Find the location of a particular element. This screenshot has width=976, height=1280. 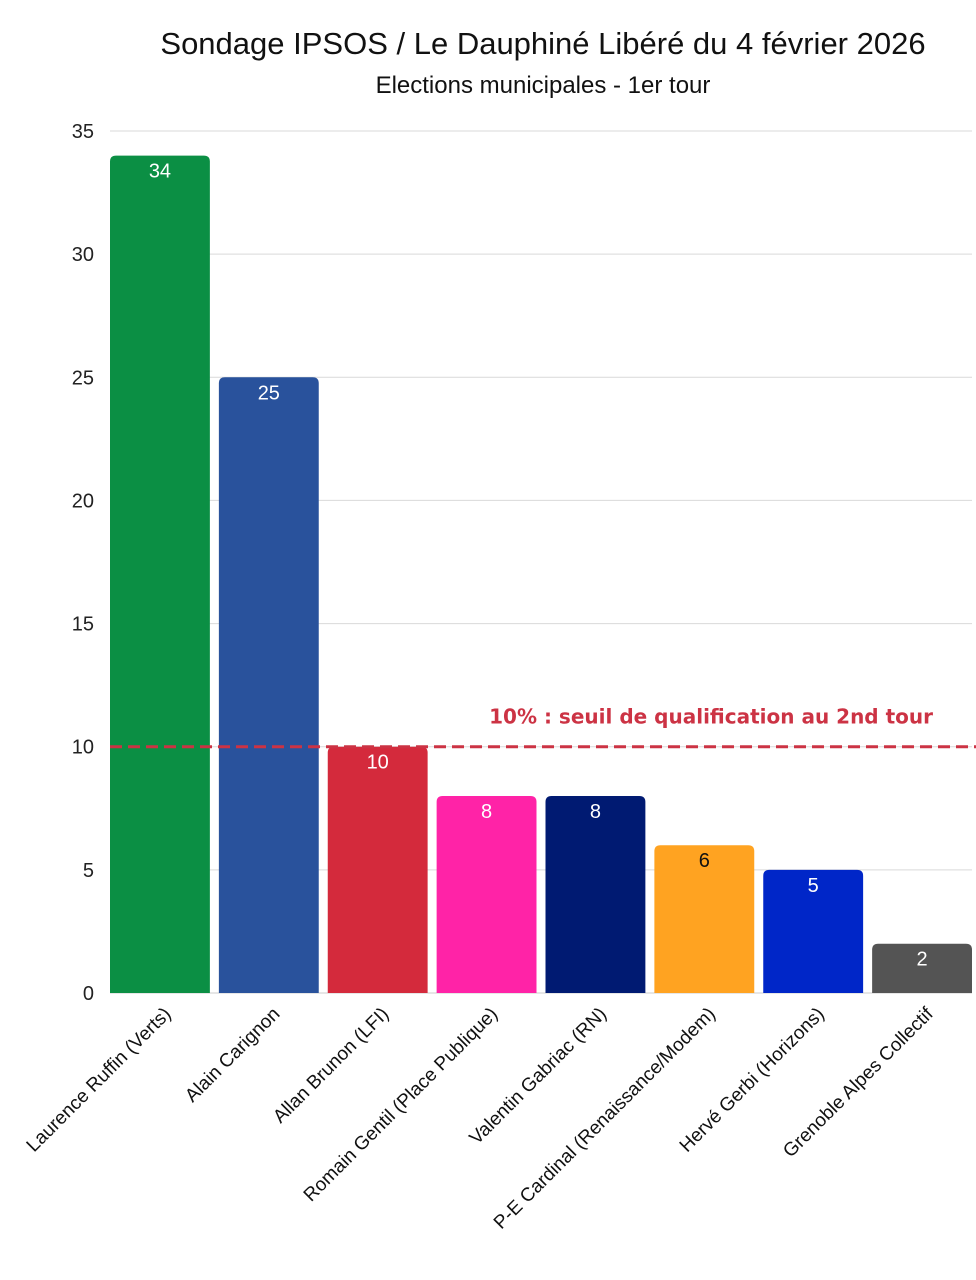

y-tick-label: 30 is located at coordinates (83, 255).